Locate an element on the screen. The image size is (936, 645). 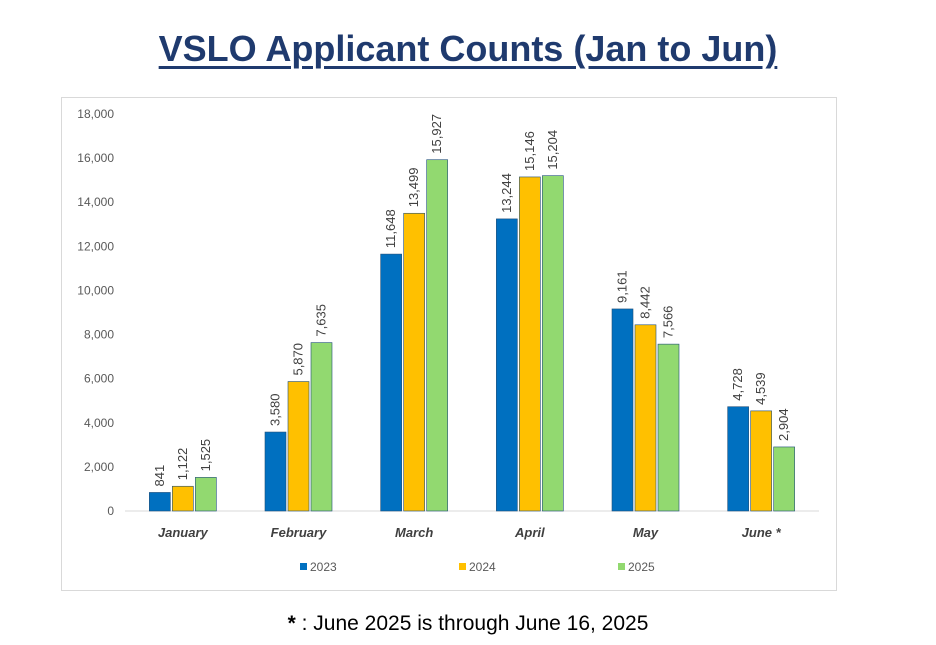
data-label: 4,728 is located at coordinates (737, 384).